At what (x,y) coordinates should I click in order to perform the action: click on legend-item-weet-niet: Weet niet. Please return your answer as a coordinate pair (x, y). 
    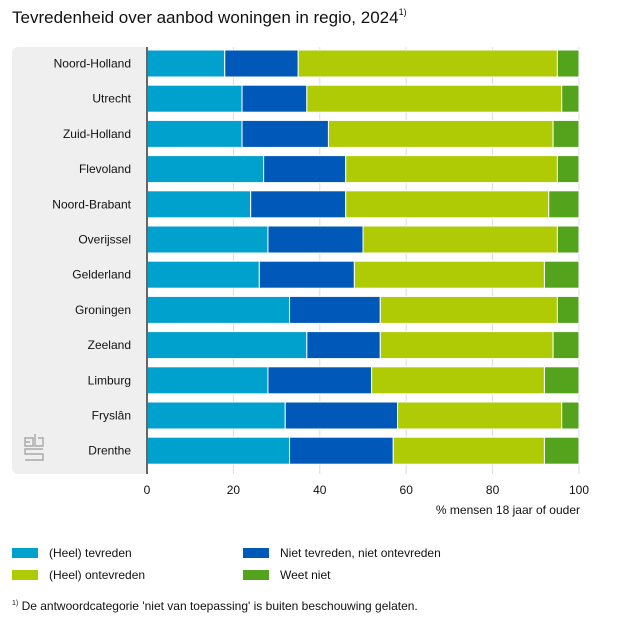
    Looking at the image, I should click on (286, 575).